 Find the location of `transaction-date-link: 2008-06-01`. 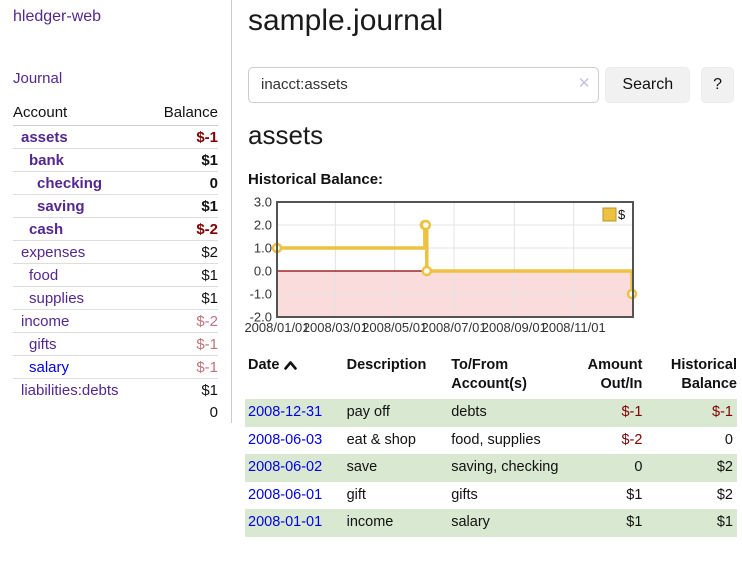

transaction-date-link: 2008-06-01 is located at coordinates (285, 494).